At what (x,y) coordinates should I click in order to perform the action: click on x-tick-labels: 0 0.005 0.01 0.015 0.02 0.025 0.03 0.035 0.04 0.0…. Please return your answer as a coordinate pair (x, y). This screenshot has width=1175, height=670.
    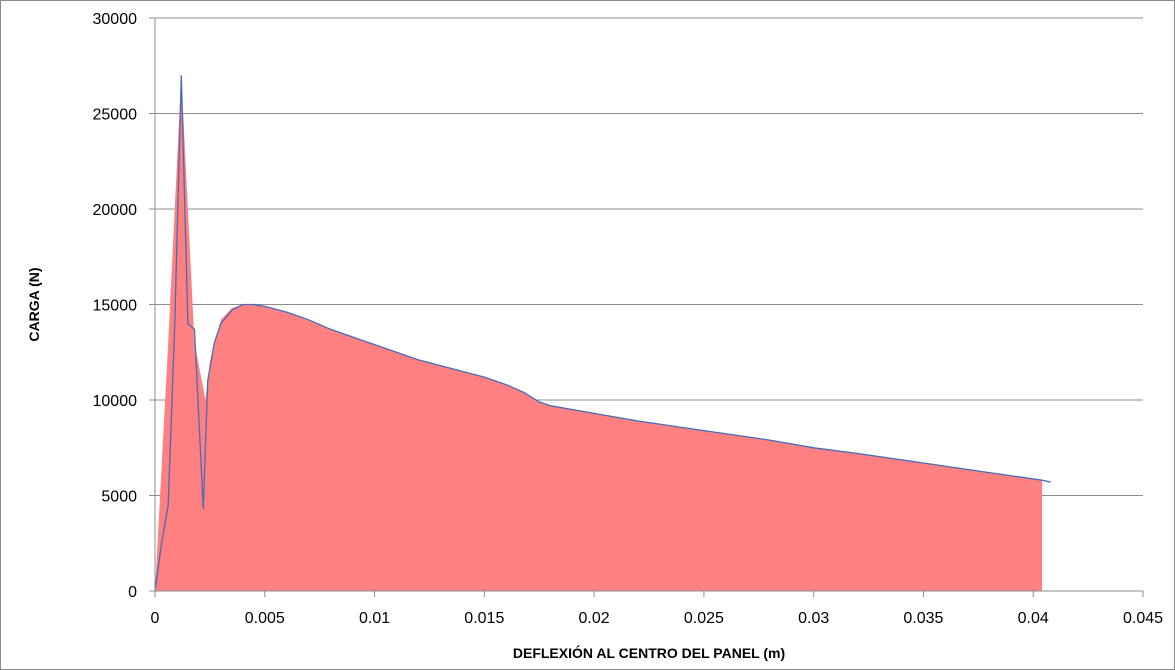
    Looking at the image, I should click on (657, 618).